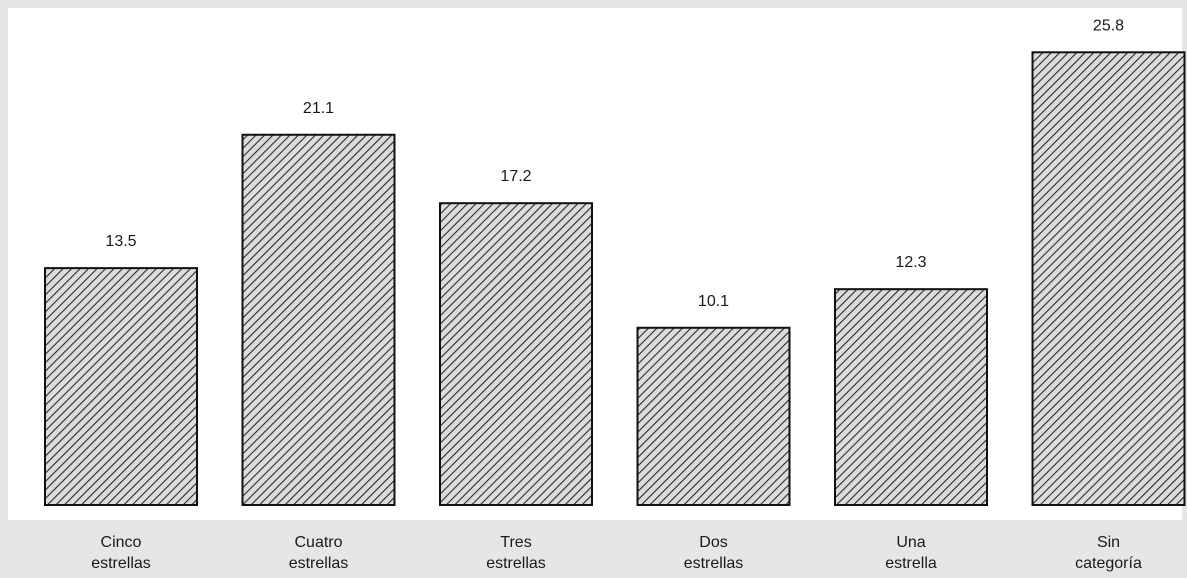  Describe the element at coordinates (318, 108) in the screenshot. I see `value-label-1: 21.1` at that location.